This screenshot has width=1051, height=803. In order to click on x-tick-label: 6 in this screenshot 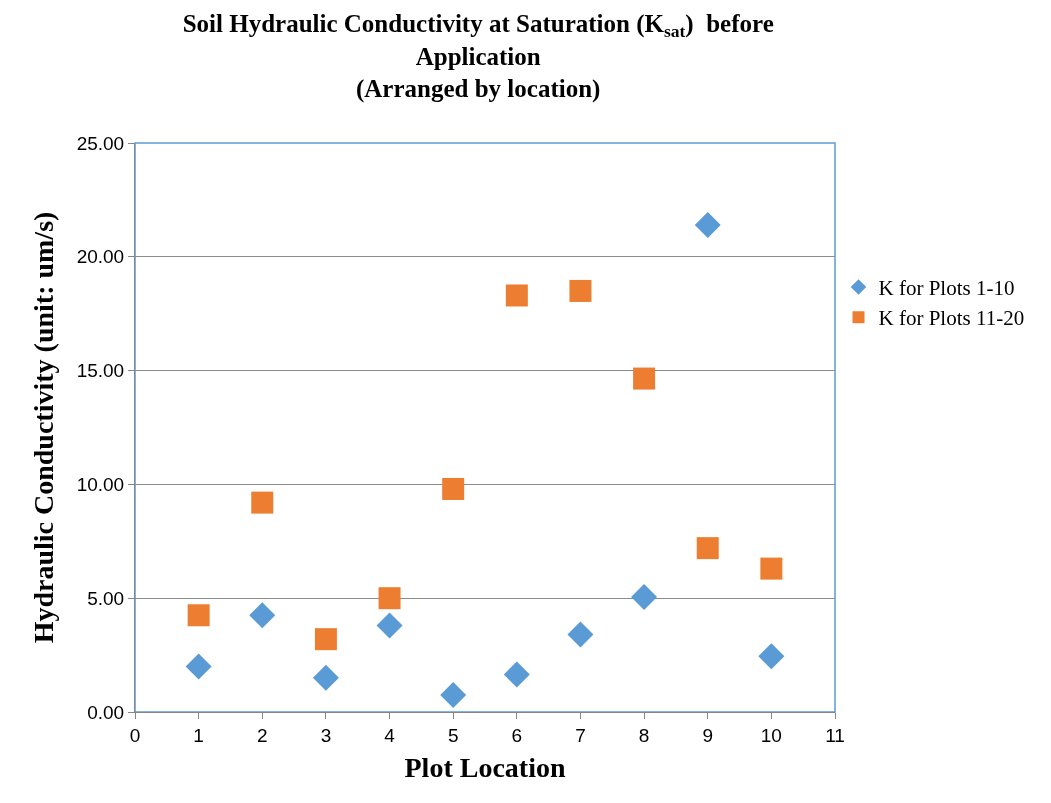, I will do `click(517, 735)`.